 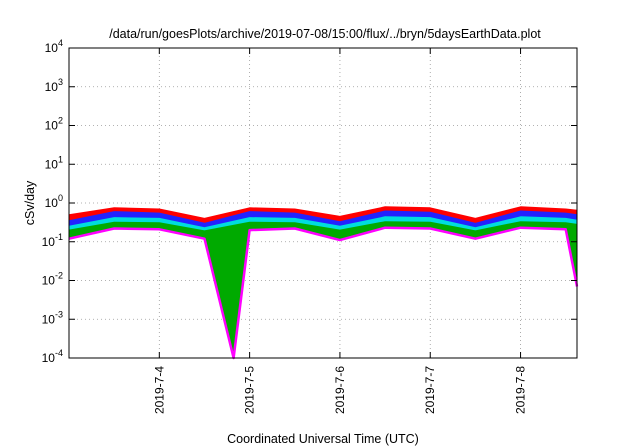 I want to click on y-tick-label: 10⁻², so click(x=52, y=279).